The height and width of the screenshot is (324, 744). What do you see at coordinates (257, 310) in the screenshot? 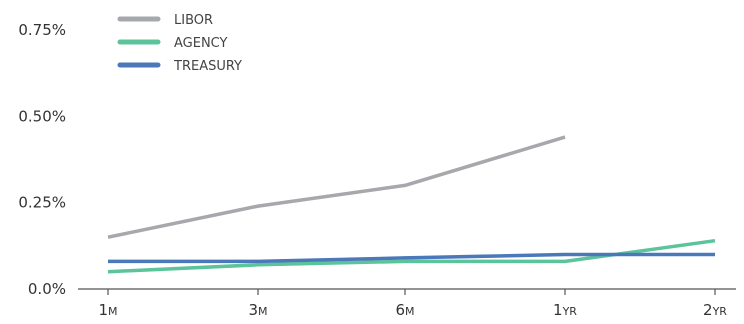
I see `x-tick-label: 3M` at bounding box center [257, 310].